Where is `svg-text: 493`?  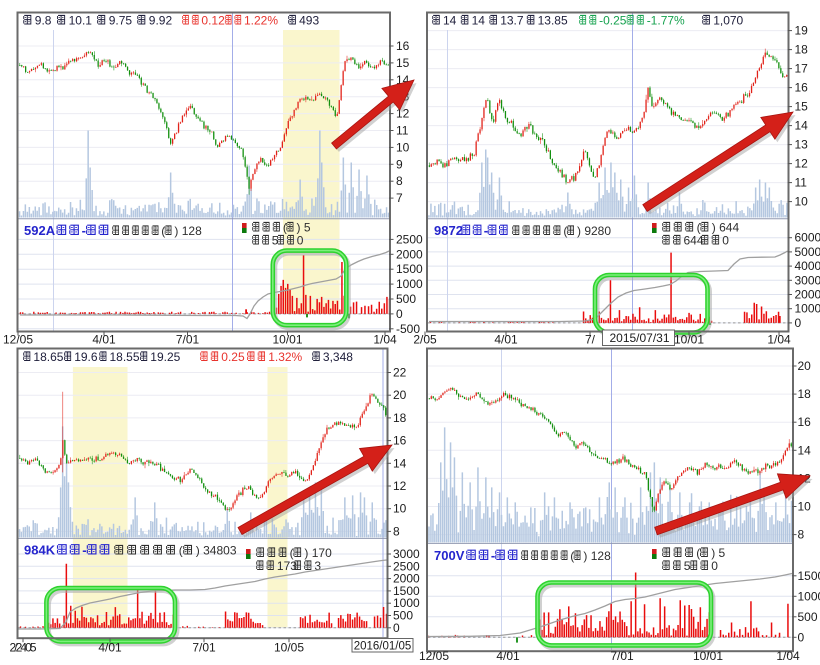 svg-text: 493 is located at coordinates (309, 21).